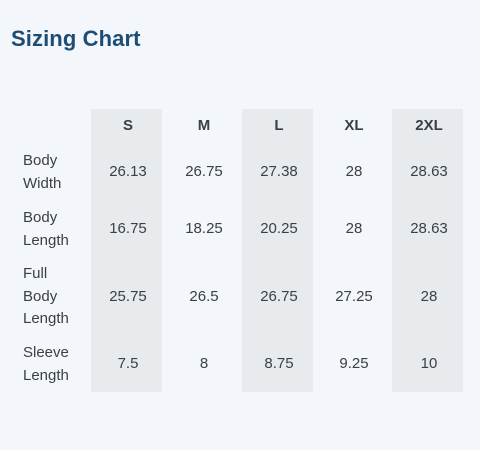 Image resolution: width=480 pixels, height=450 pixels. What do you see at coordinates (354, 363) in the screenshot?
I see `table-cell: 9.25` at bounding box center [354, 363].